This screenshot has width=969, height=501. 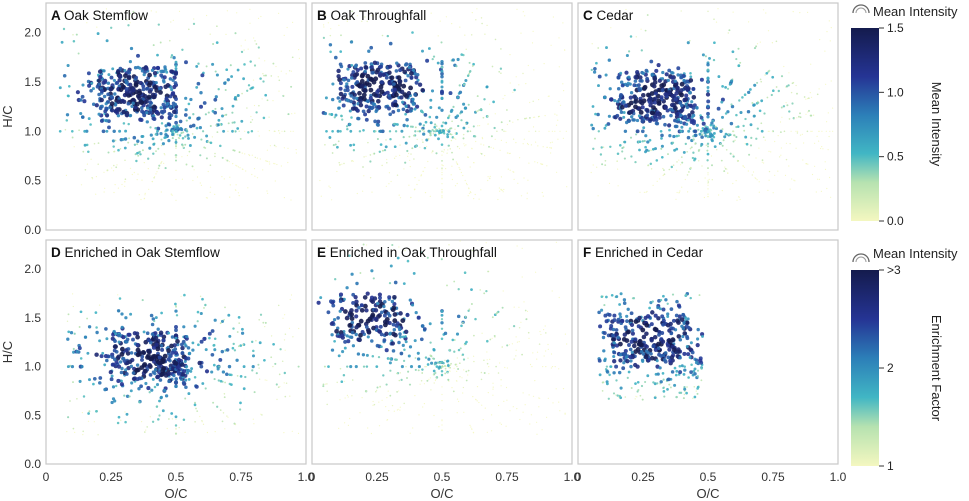 What do you see at coordinates (7, 116) in the screenshot?
I see `y-axis-label: H/C` at bounding box center [7, 116].